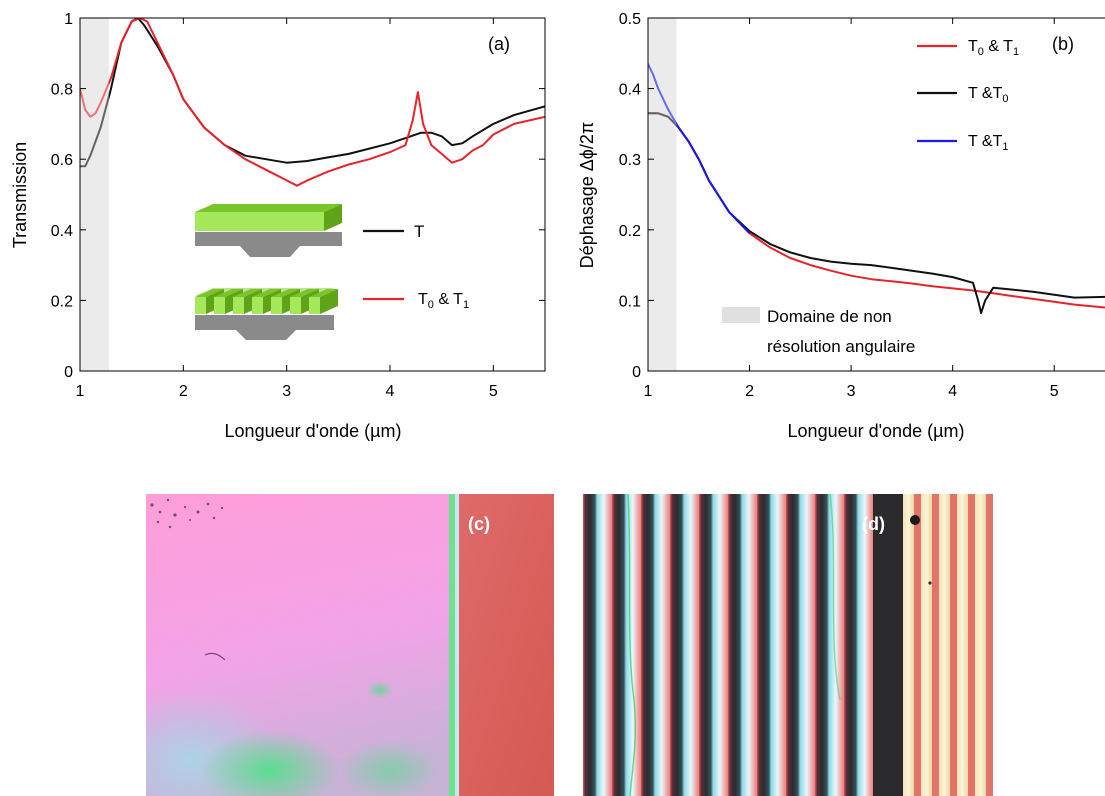 The width and height of the screenshot is (1105, 796). What do you see at coordinates (390, 391) in the screenshot?
I see `chart-a-xtick-label-3: 4` at bounding box center [390, 391].